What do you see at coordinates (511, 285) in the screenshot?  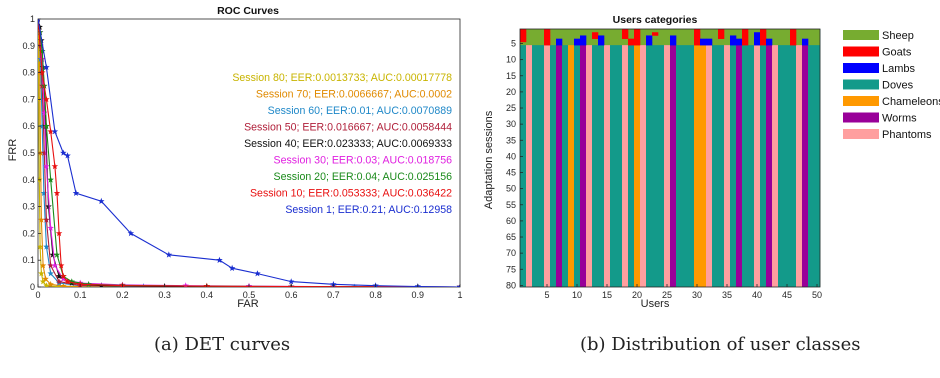 I see `heatmap-y-tick-label: 80` at bounding box center [511, 285].